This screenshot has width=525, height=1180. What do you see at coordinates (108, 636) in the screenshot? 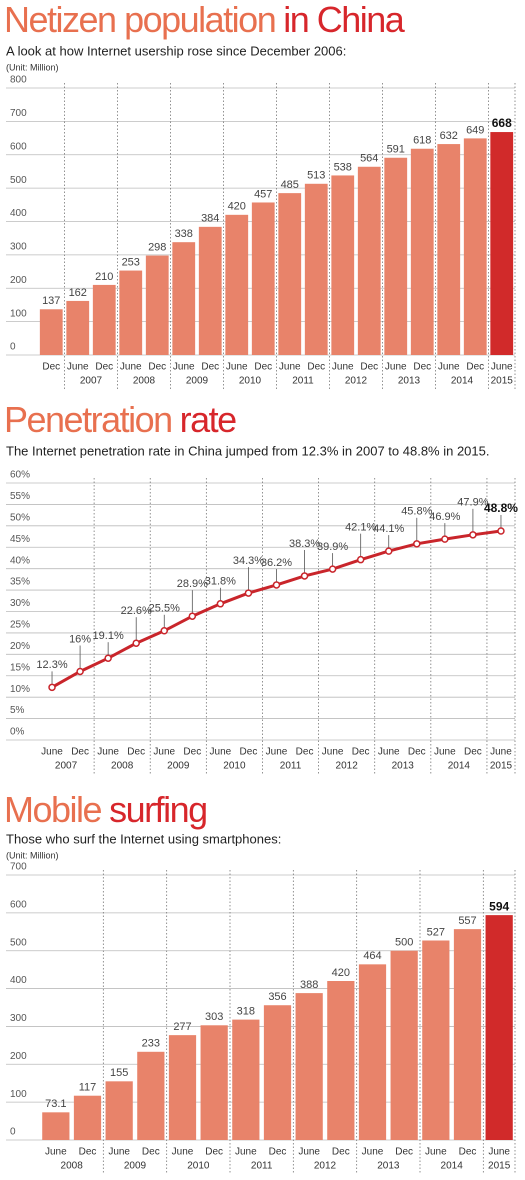
I see `value-label: 19.1%` at bounding box center [108, 636].